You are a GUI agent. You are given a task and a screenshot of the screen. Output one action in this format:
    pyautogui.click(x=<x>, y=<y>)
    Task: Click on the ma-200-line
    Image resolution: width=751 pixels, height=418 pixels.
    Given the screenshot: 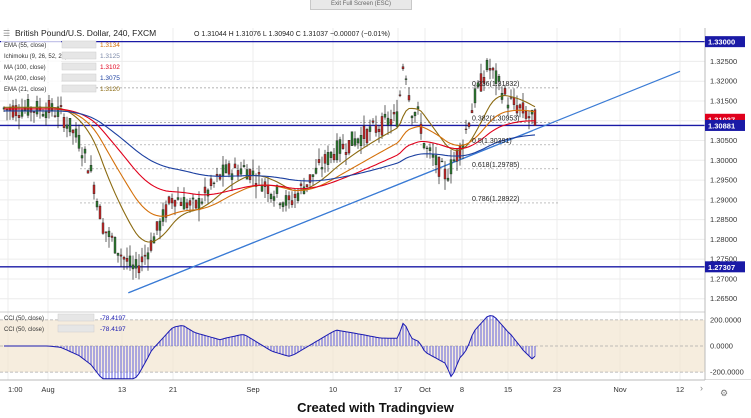 What is the action you would take?
    pyautogui.click(x=270, y=146)
    